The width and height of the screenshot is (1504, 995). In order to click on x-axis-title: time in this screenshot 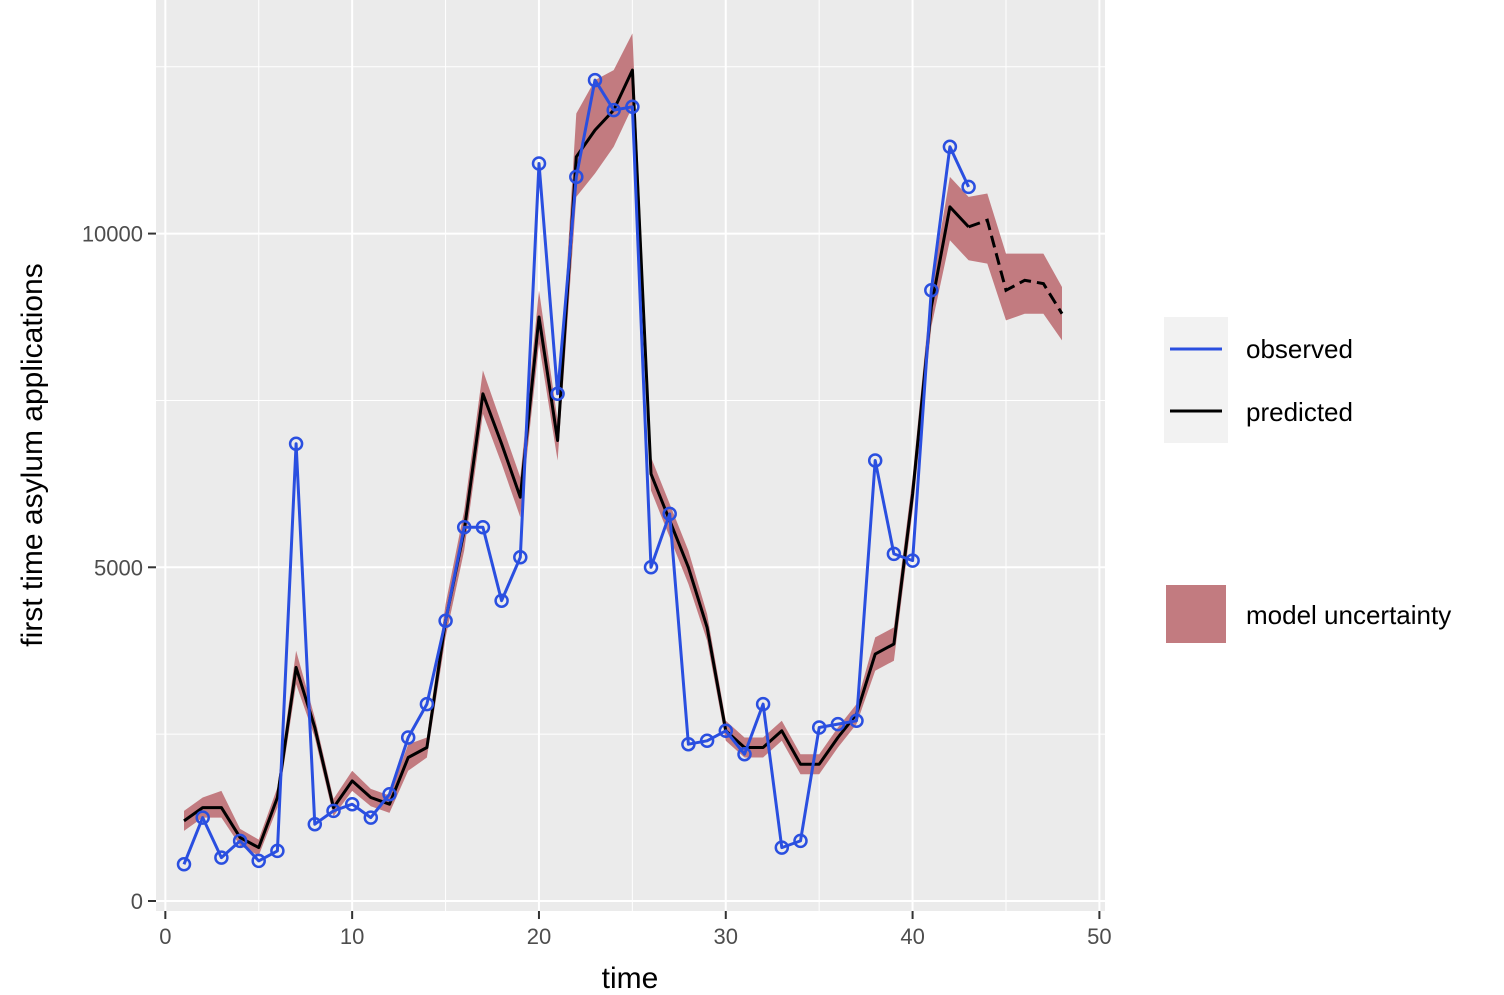, I will do `click(630, 978)`.